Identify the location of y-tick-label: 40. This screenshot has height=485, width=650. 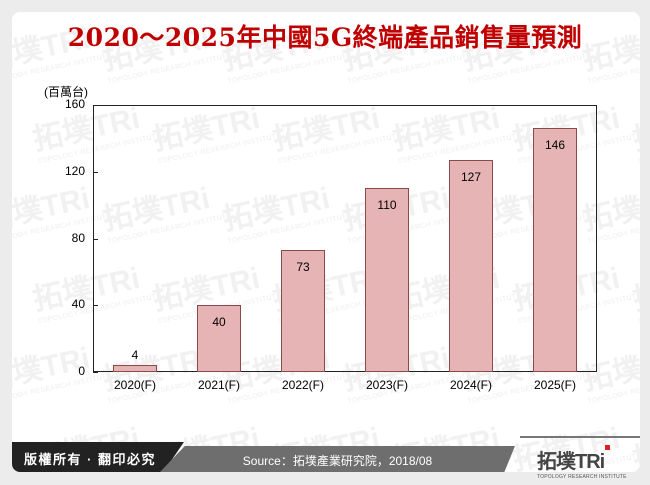
(78, 304).